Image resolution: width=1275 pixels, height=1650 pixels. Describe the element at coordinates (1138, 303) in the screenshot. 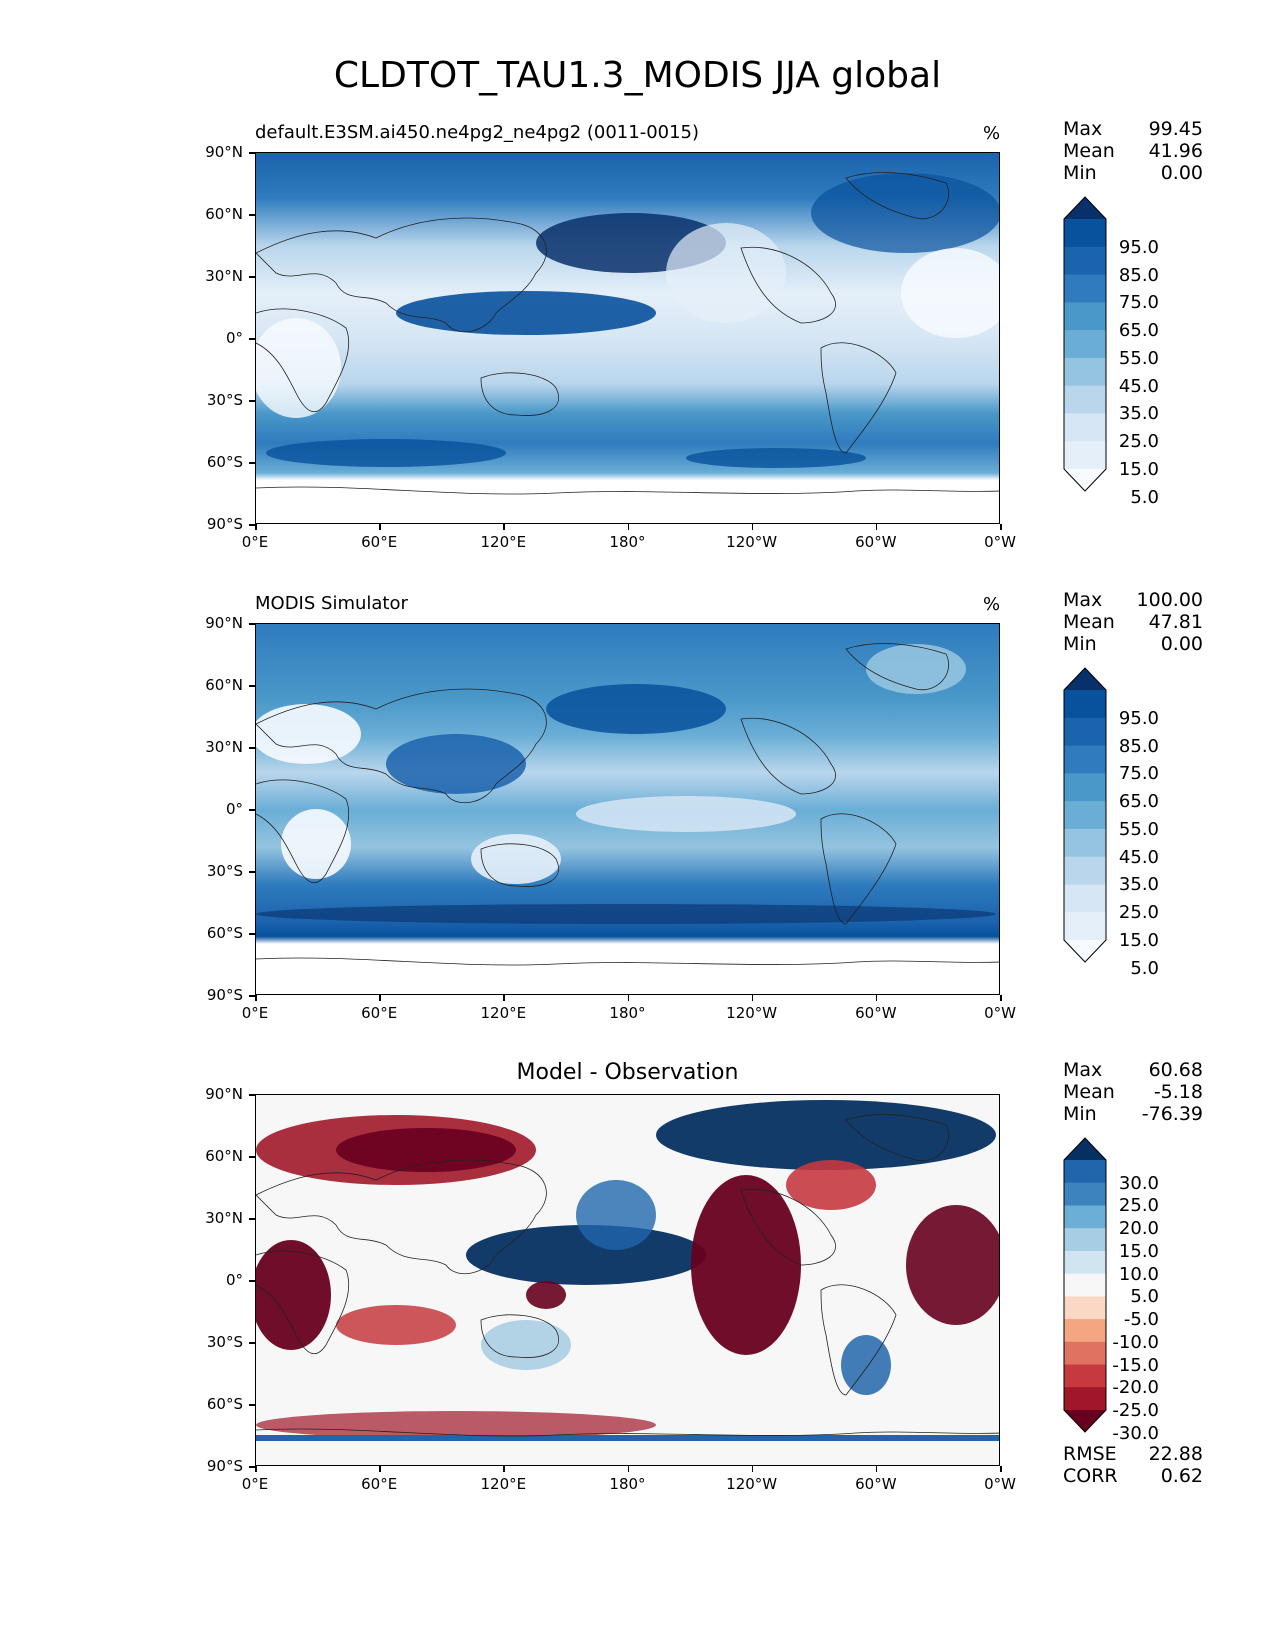

I see `colorbar-tick-label: 75.0` at that location.